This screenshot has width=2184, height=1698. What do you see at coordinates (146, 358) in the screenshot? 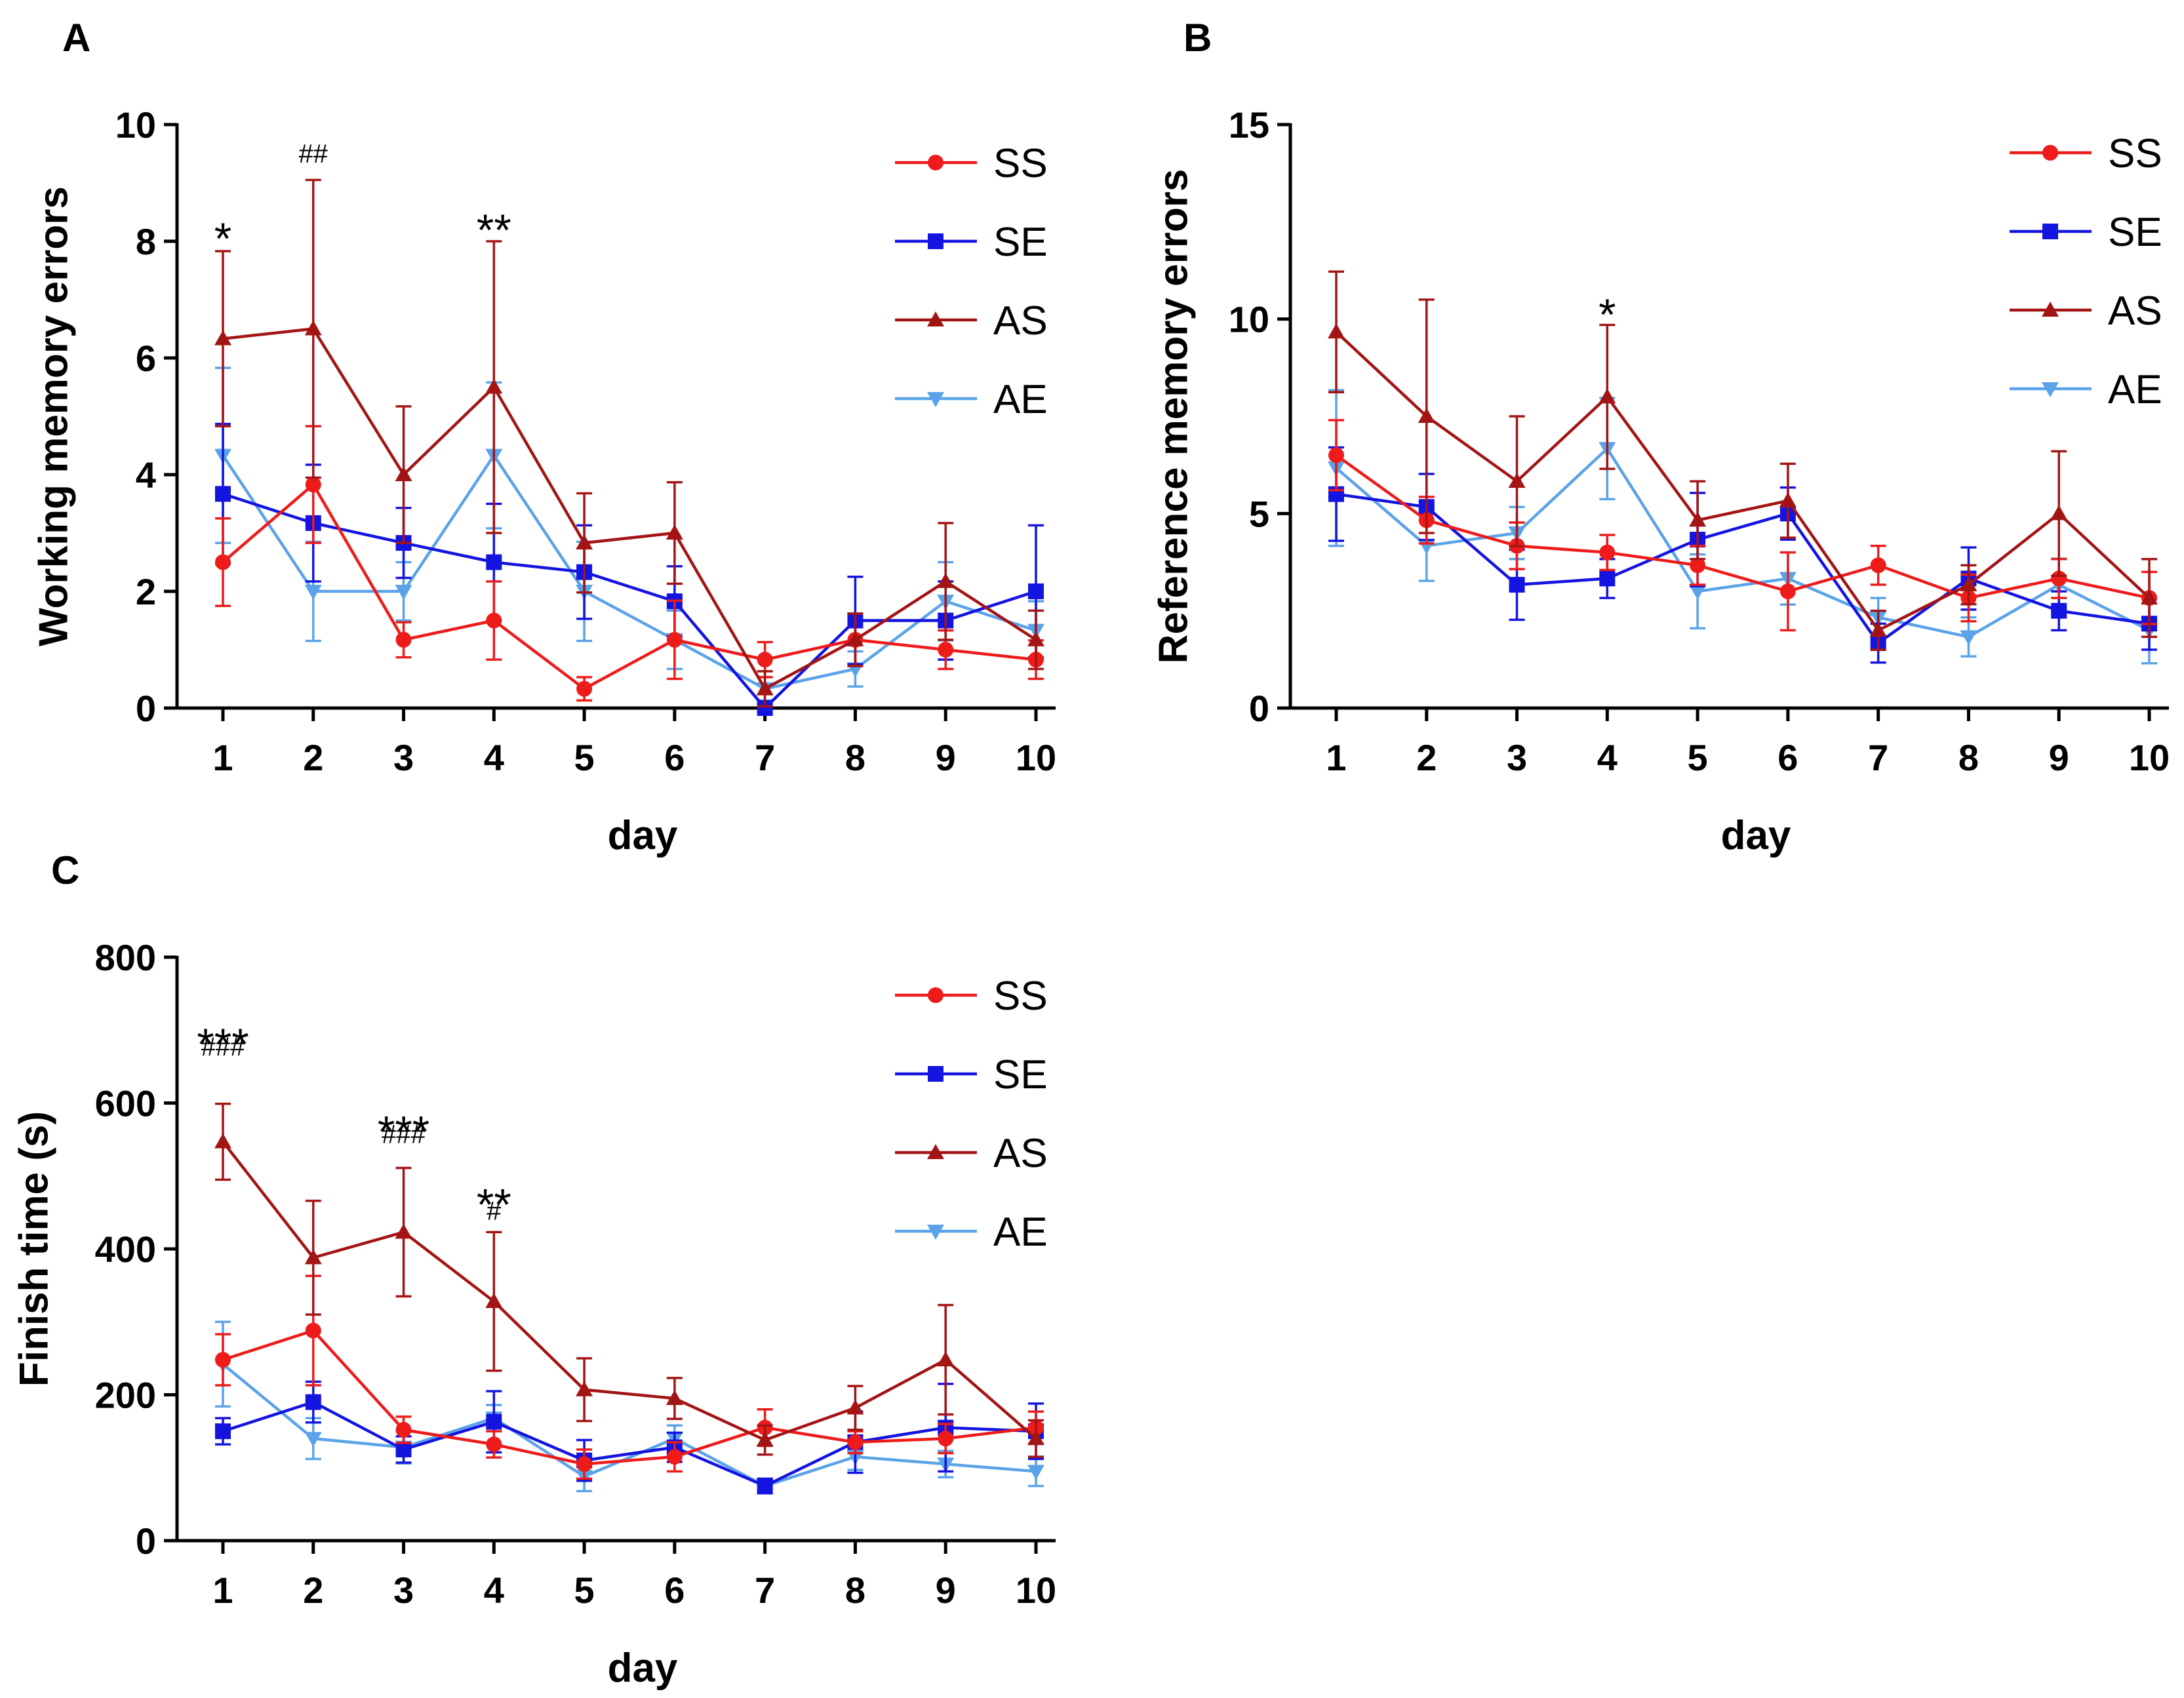
I see `y-tick-label: 6` at bounding box center [146, 358].